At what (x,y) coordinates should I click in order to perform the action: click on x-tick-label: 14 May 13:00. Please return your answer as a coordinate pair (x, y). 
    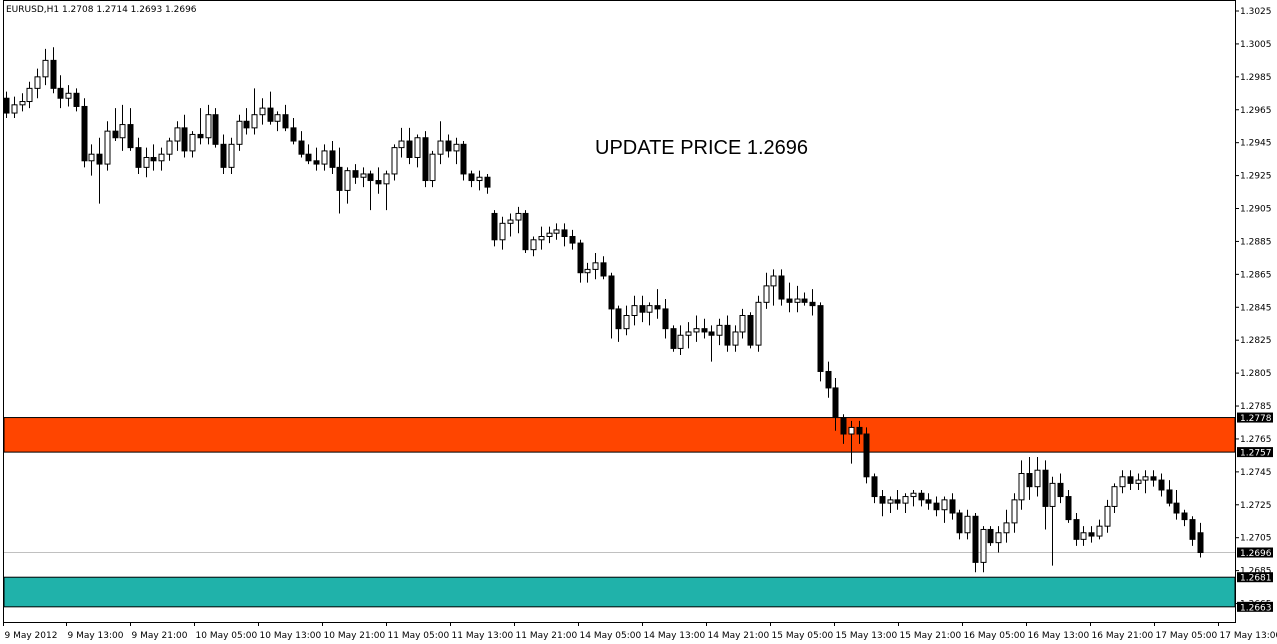
    Looking at the image, I should click on (675, 636).